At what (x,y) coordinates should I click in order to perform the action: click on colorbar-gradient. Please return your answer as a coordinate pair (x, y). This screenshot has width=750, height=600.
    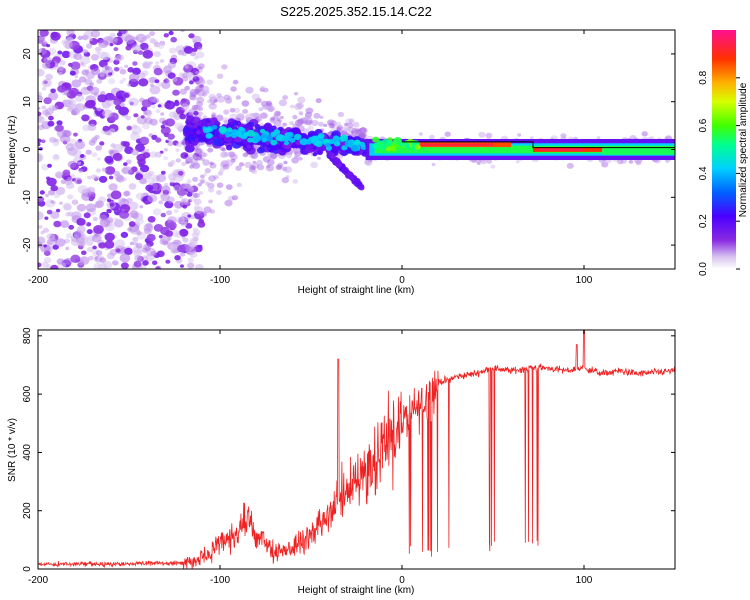
    Looking at the image, I should click on (724, 149).